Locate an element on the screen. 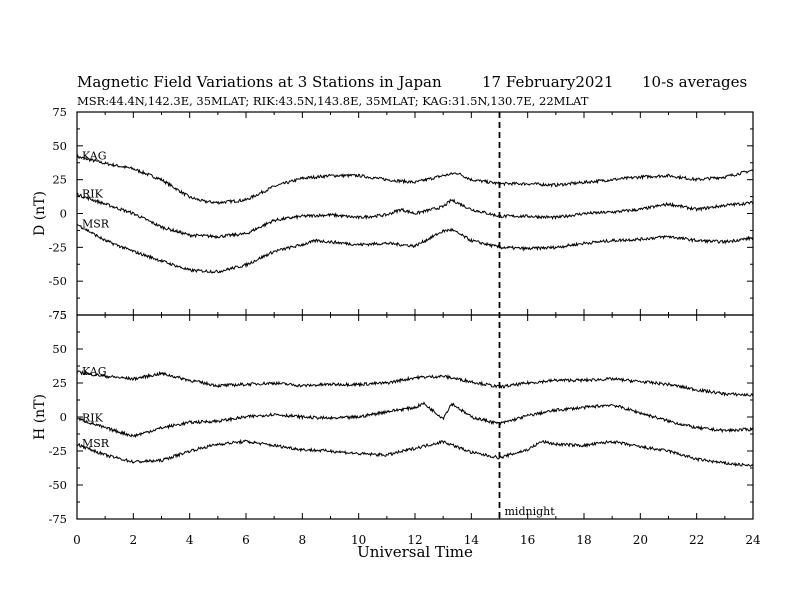  xtick-label: 24 is located at coordinates (753, 540).